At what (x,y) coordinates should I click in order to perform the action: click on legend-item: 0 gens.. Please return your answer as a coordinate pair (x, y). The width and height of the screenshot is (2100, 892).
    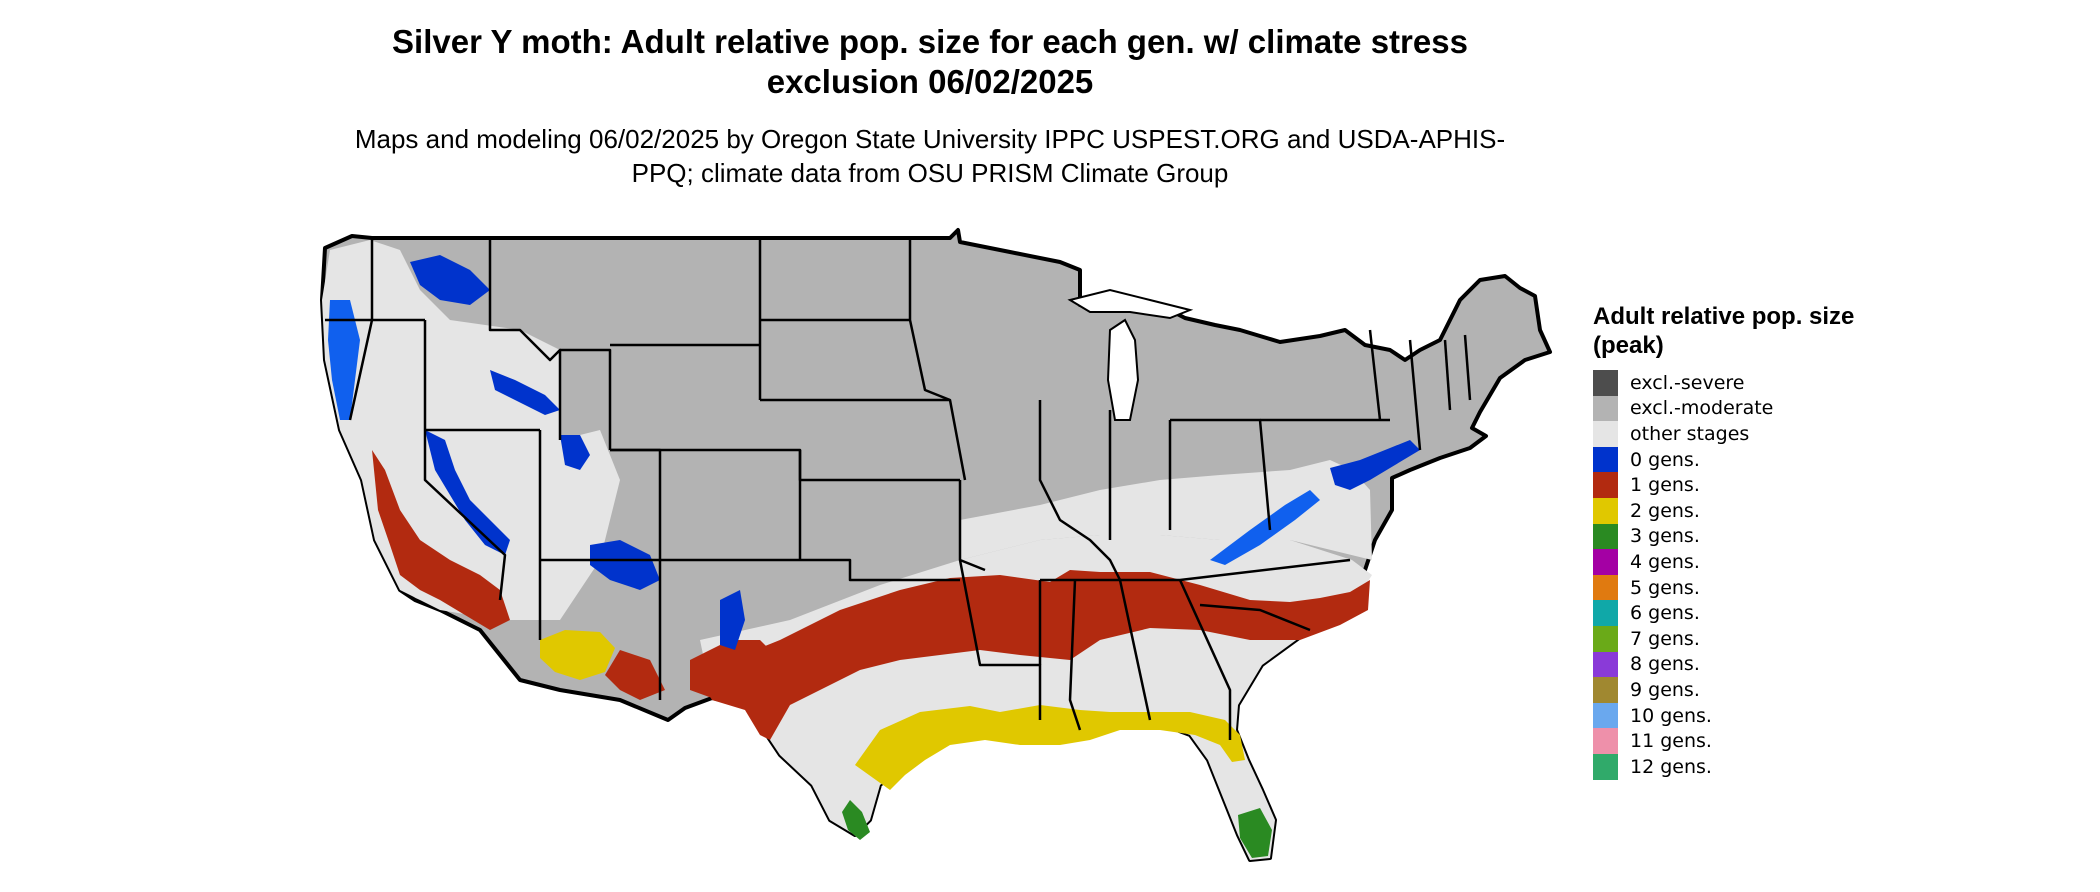
    Looking at the image, I should click on (1733, 459).